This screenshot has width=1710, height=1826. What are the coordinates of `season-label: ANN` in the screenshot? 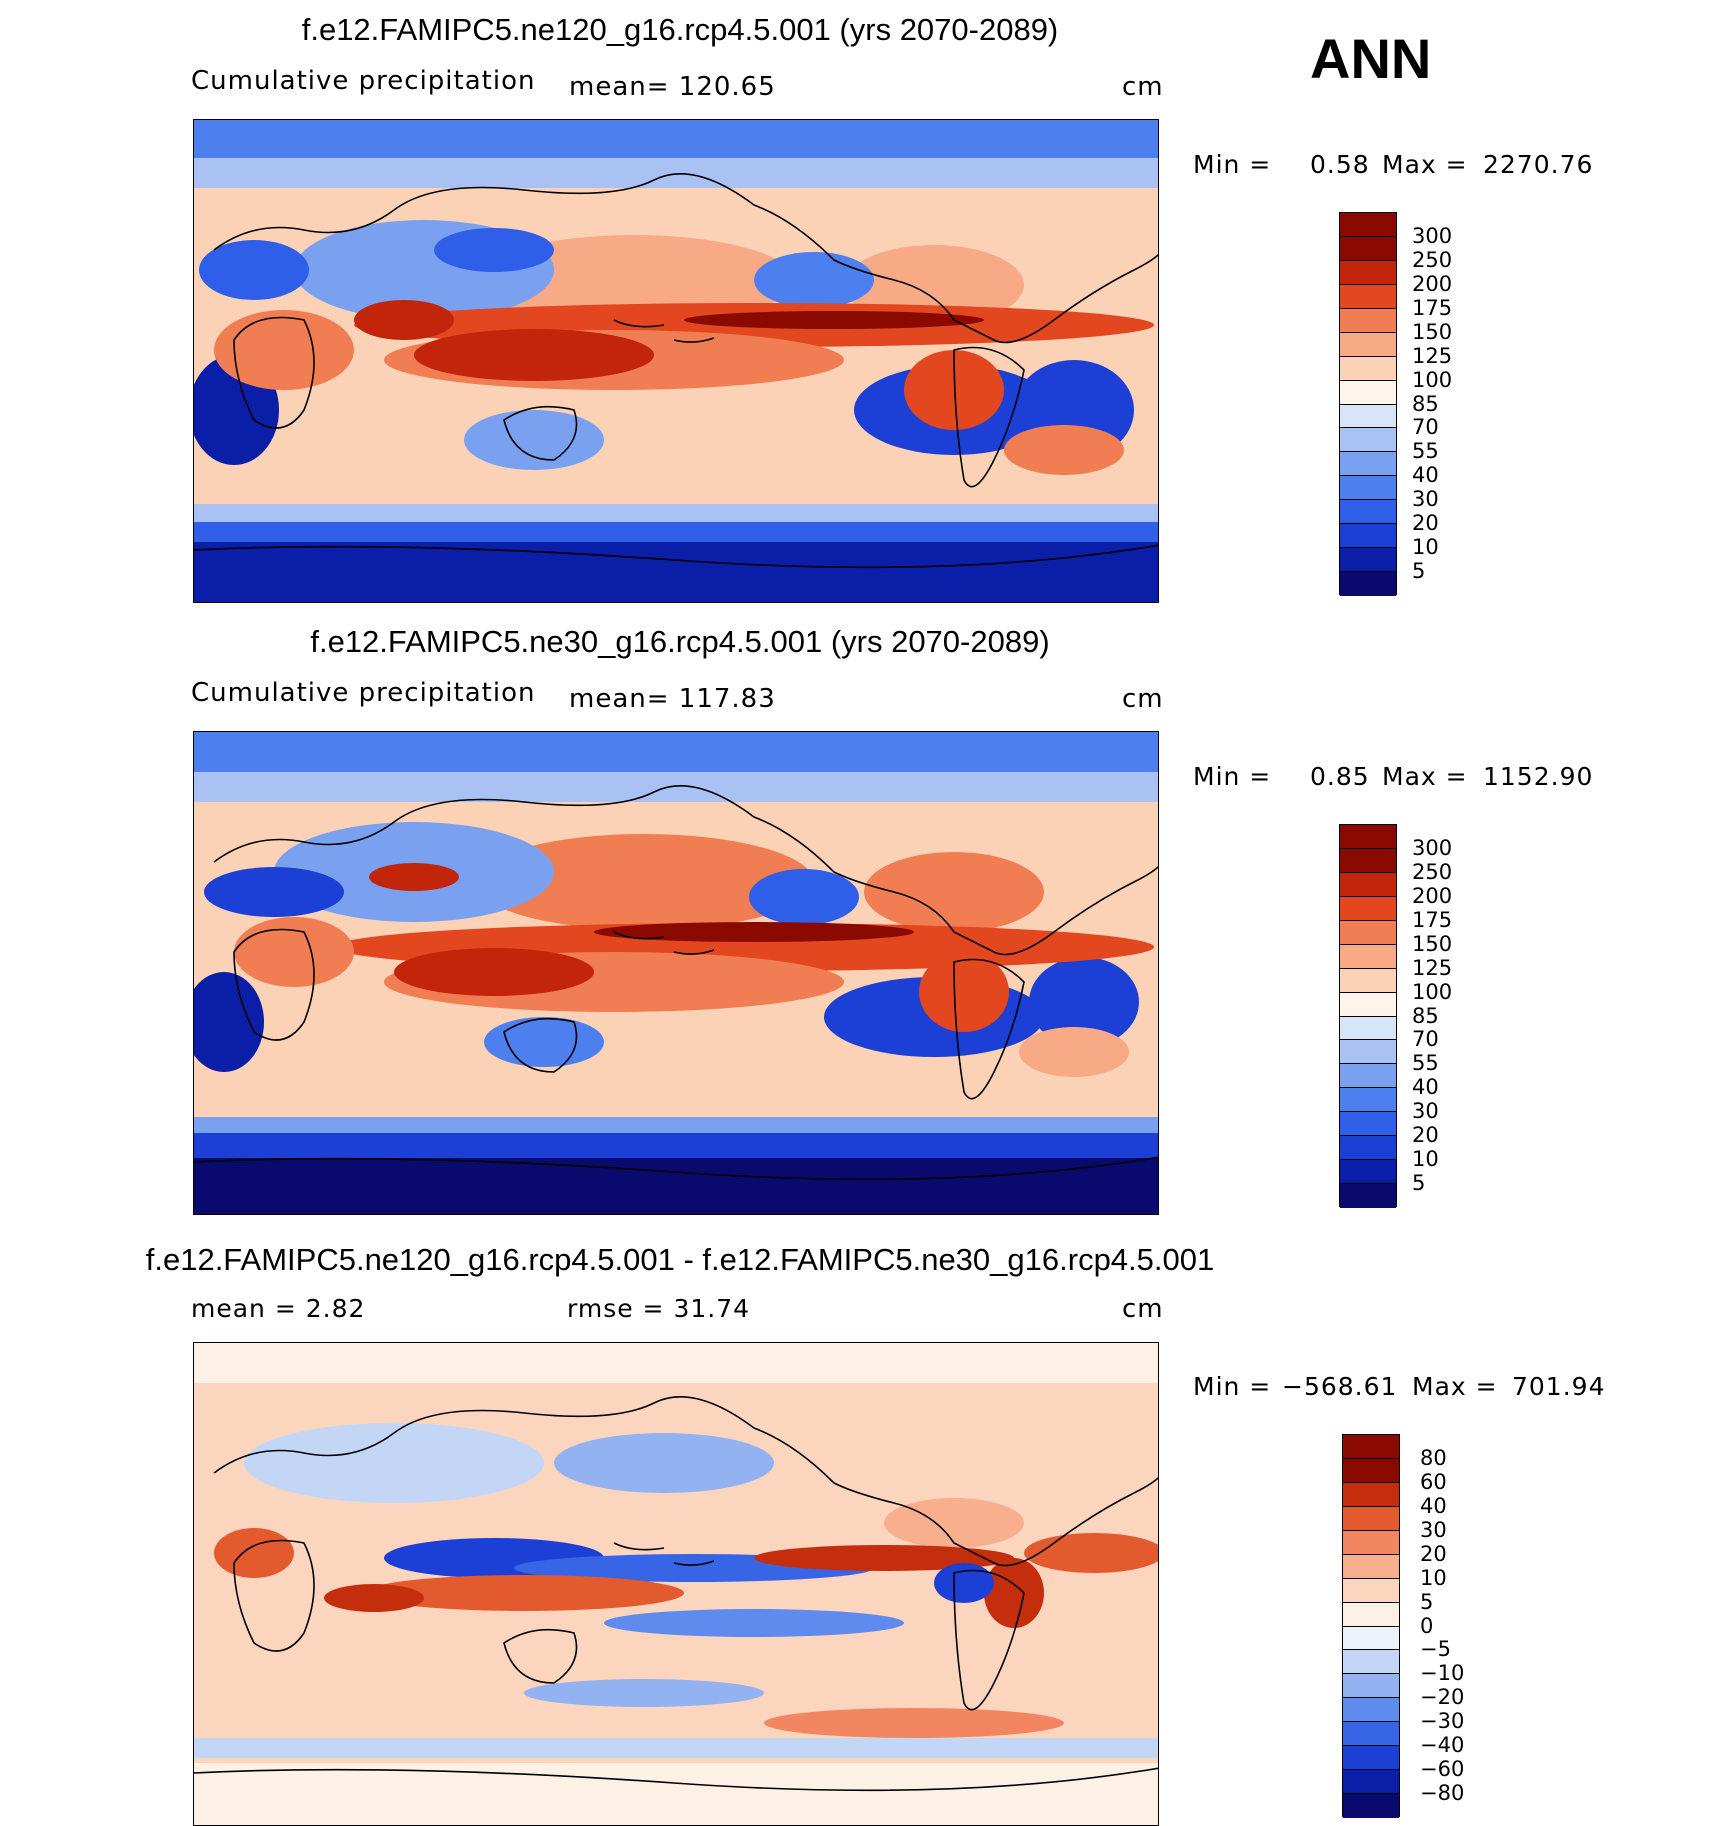 It's located at (1371, 58).